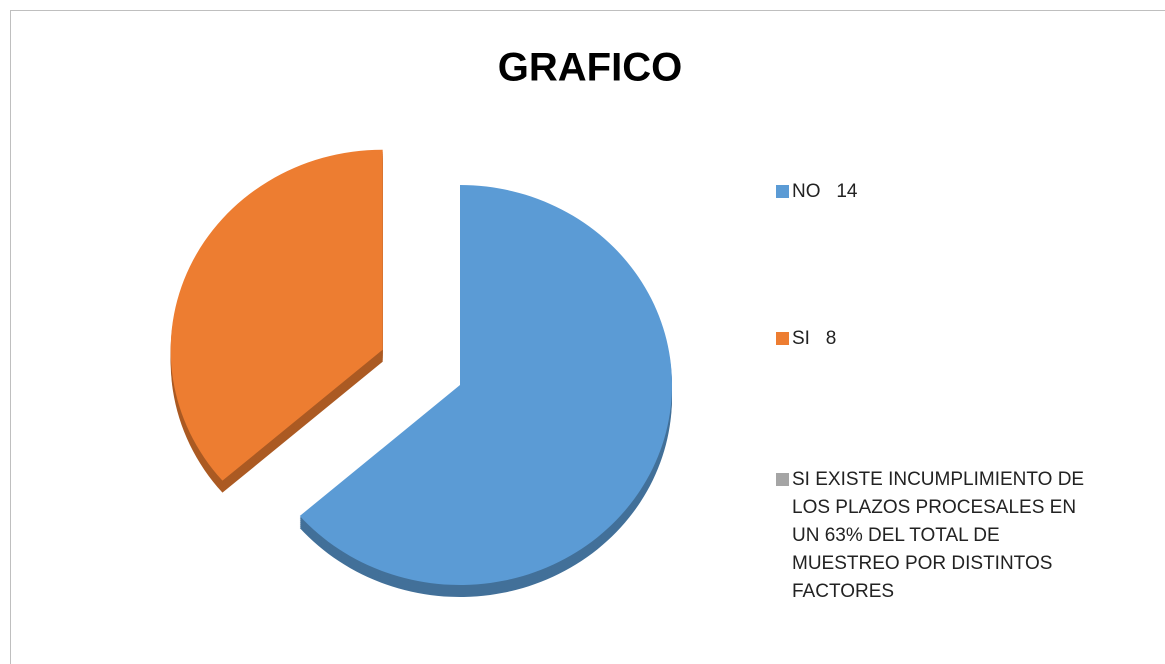 The image size is (1165, 664). Describe the element at coordinates (825, 191) in the screenshot. I see `legend-label: NO 14` at that location.